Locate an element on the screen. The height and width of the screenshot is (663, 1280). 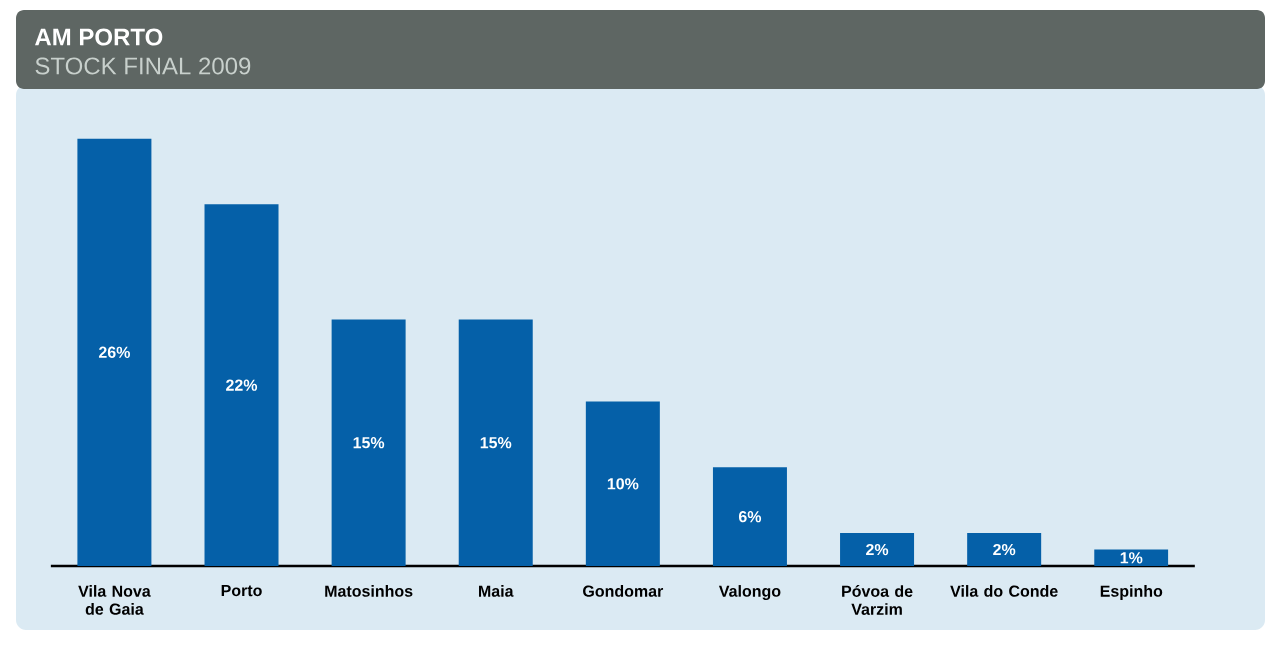
chart-title: AM PORTO is located at coordinates (99, 37).